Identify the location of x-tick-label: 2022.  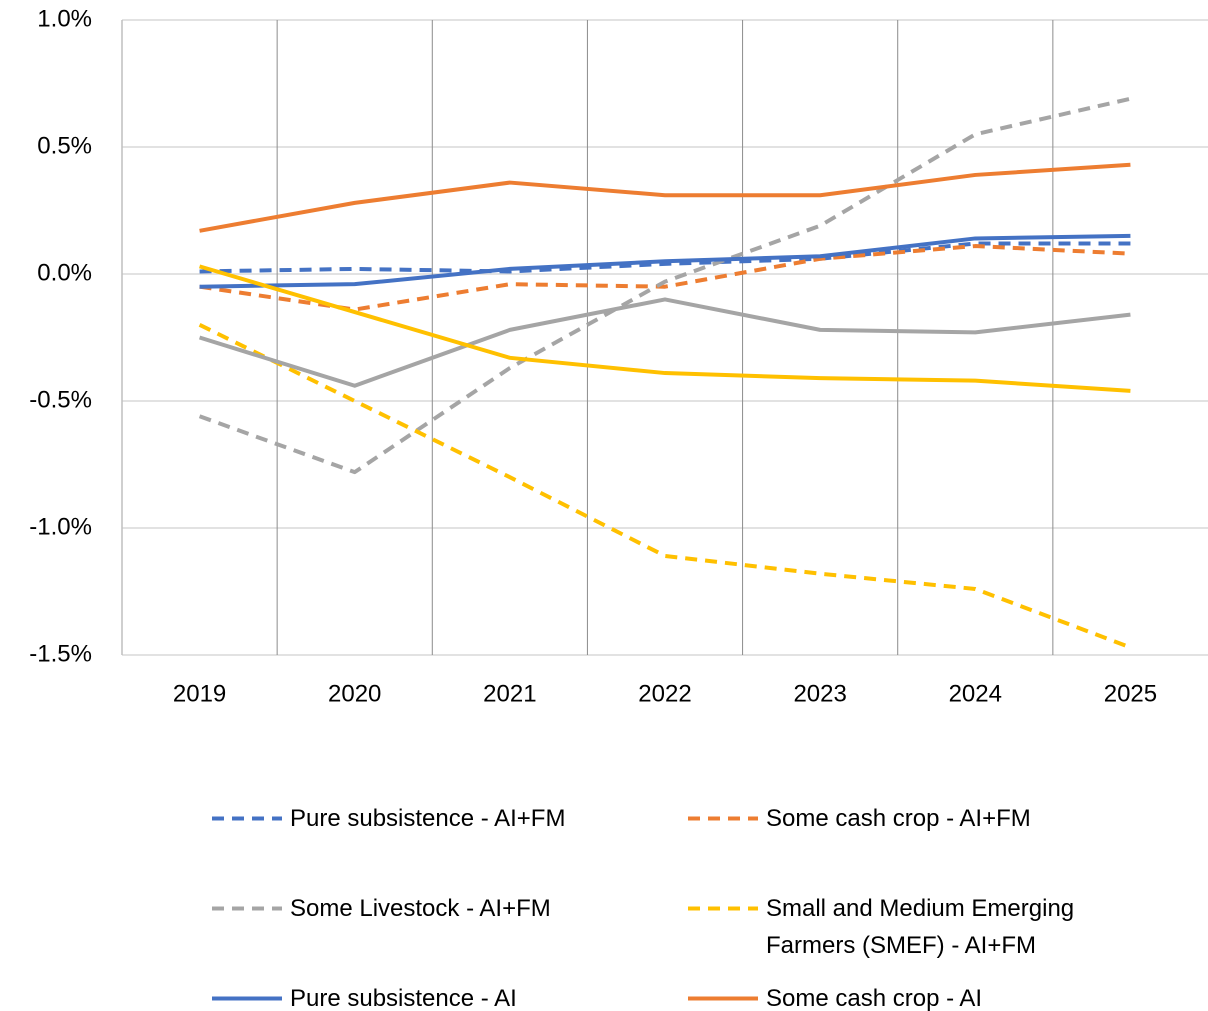
(664, 693).